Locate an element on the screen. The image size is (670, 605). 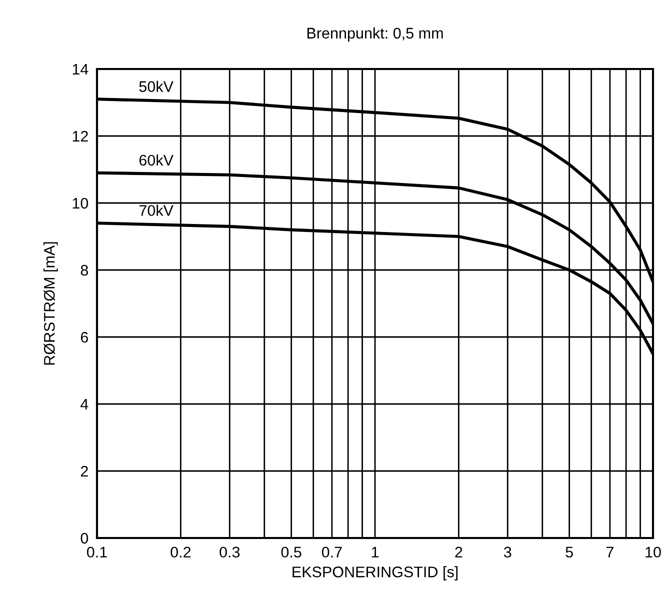
y-tick-label: 12 is located at coordinates (80, 136).